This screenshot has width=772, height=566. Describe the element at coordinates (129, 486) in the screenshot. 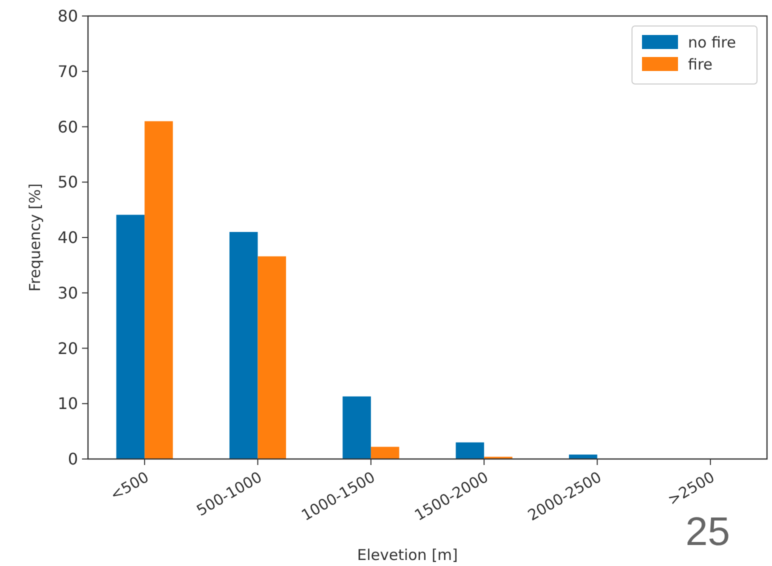

I see `x-tick-label: <500` at that location.